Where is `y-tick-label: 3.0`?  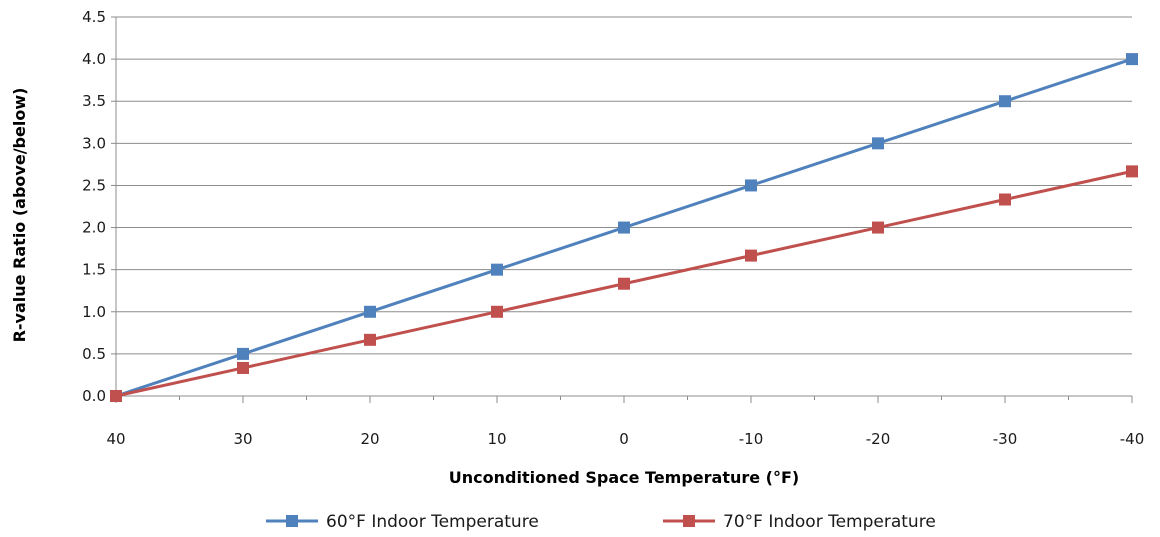 y-tick-label: 3.0 is located at coordinates (94, 143).